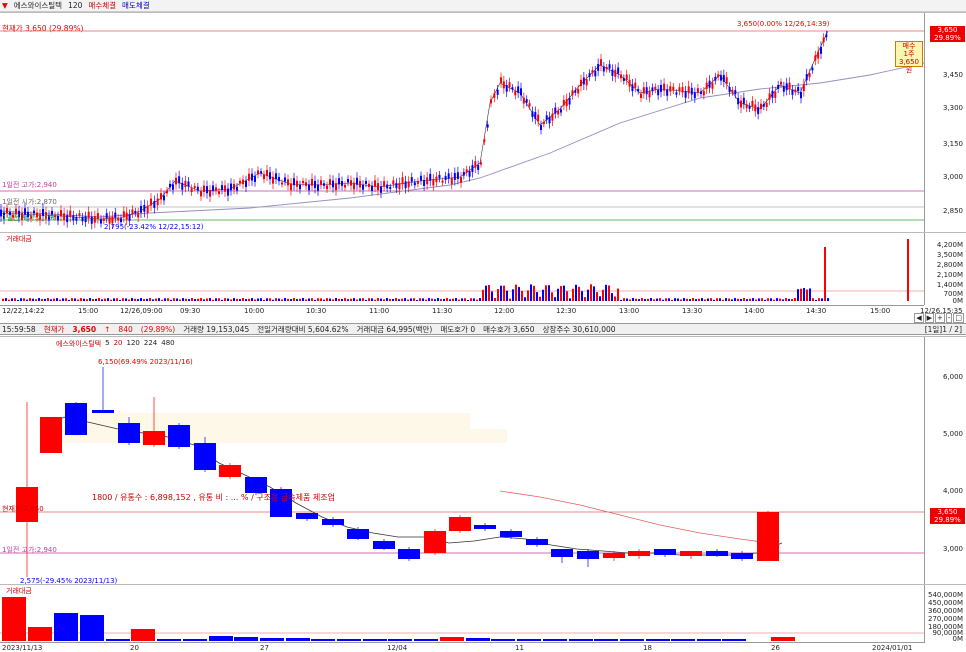 Image resolution: width=966 pixels, height=652 pixels. I want to click on quote-price-label: 현재가, so click(54, 329).